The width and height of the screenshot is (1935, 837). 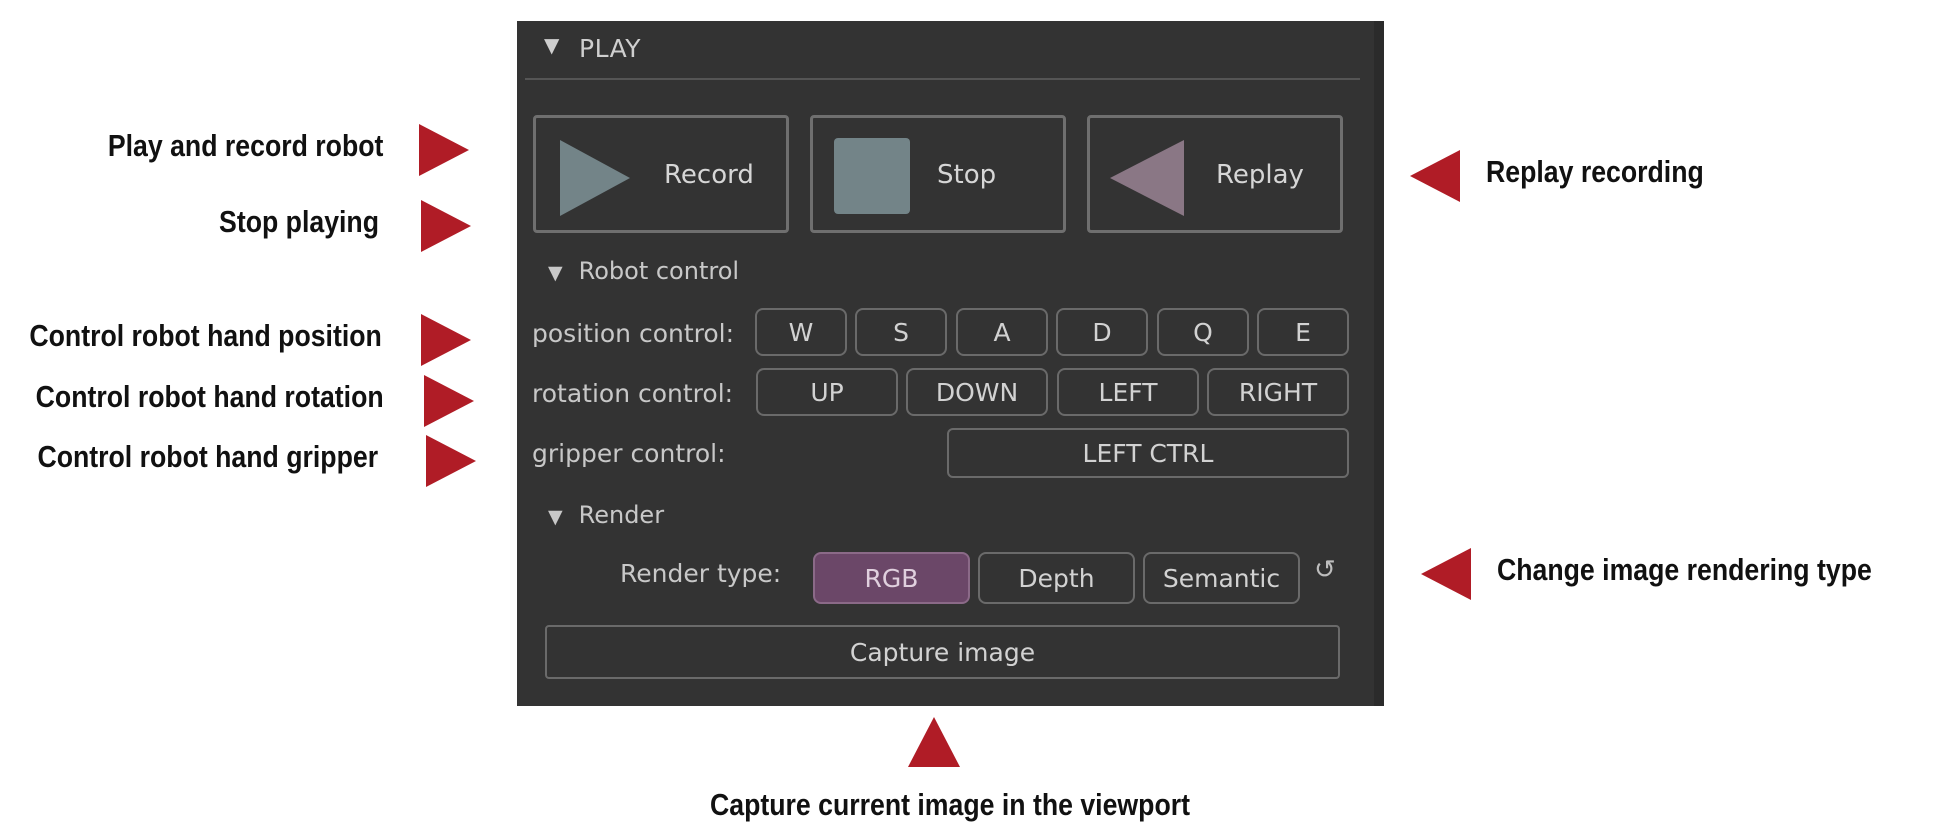 I want to click on arrow-position-icon, so click(x=446, y=340).